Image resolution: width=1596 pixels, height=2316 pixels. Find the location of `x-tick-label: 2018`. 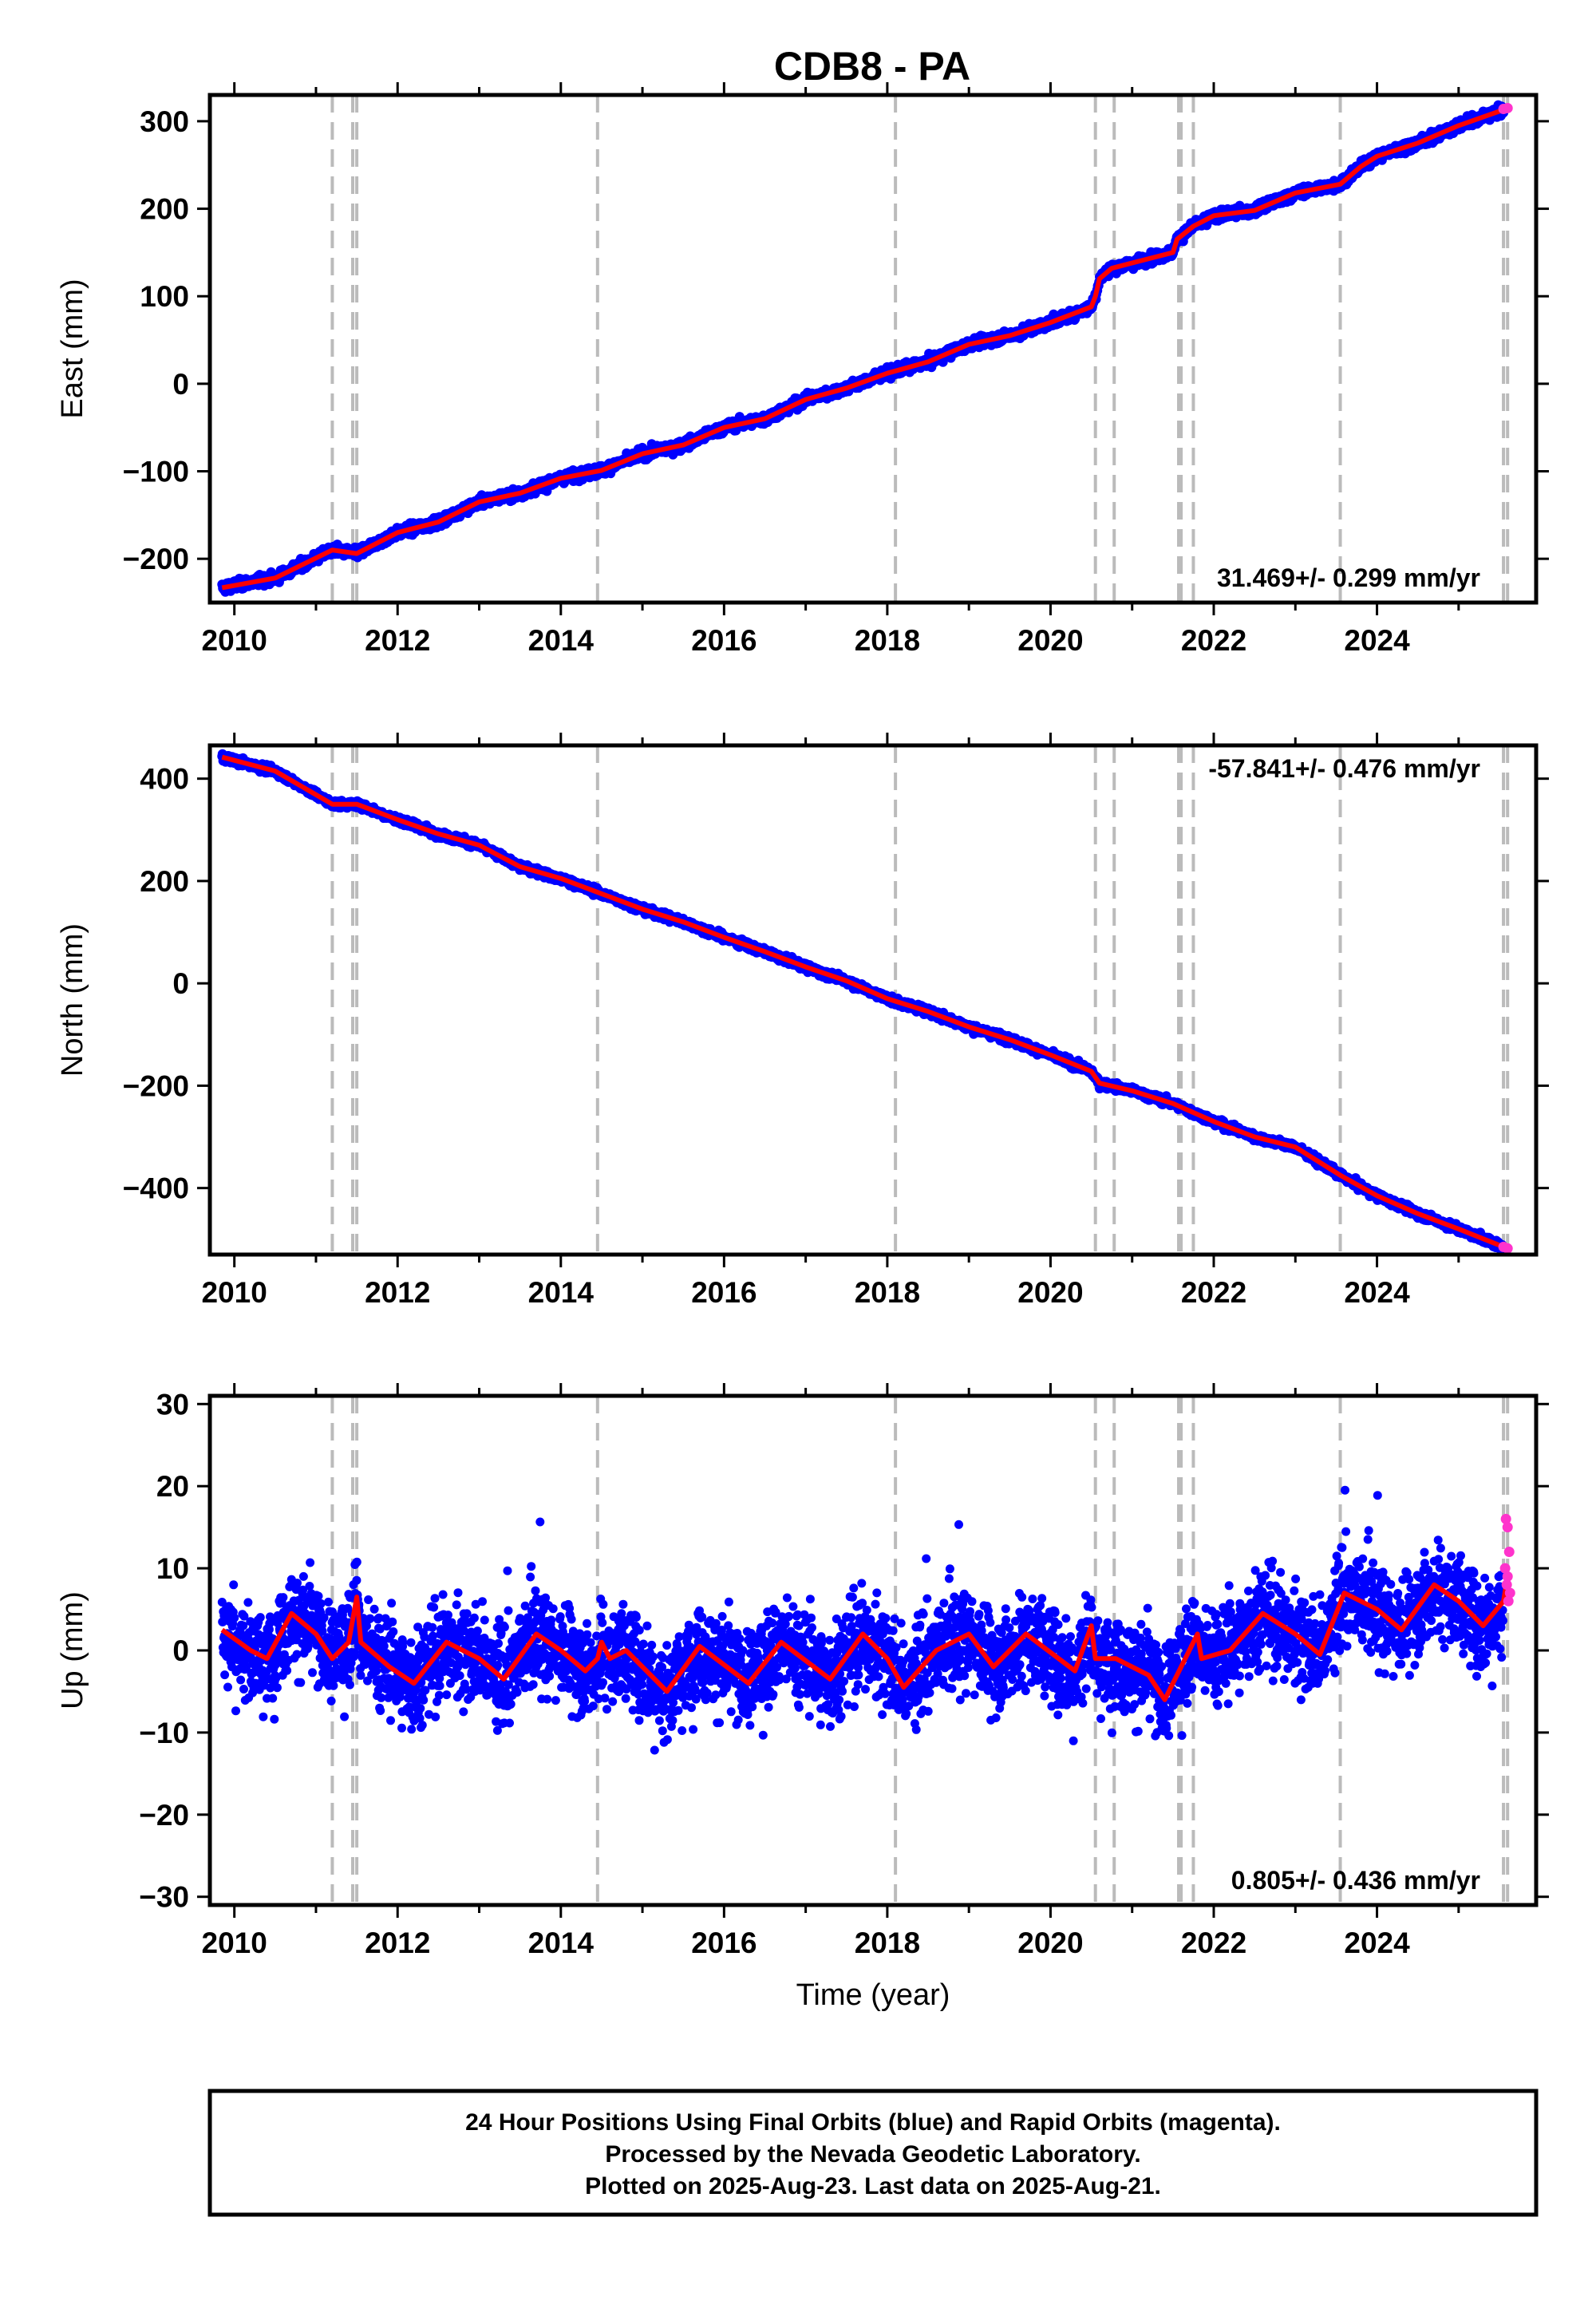

x-tick-label: 2018 is located at coordinates (888, 640).